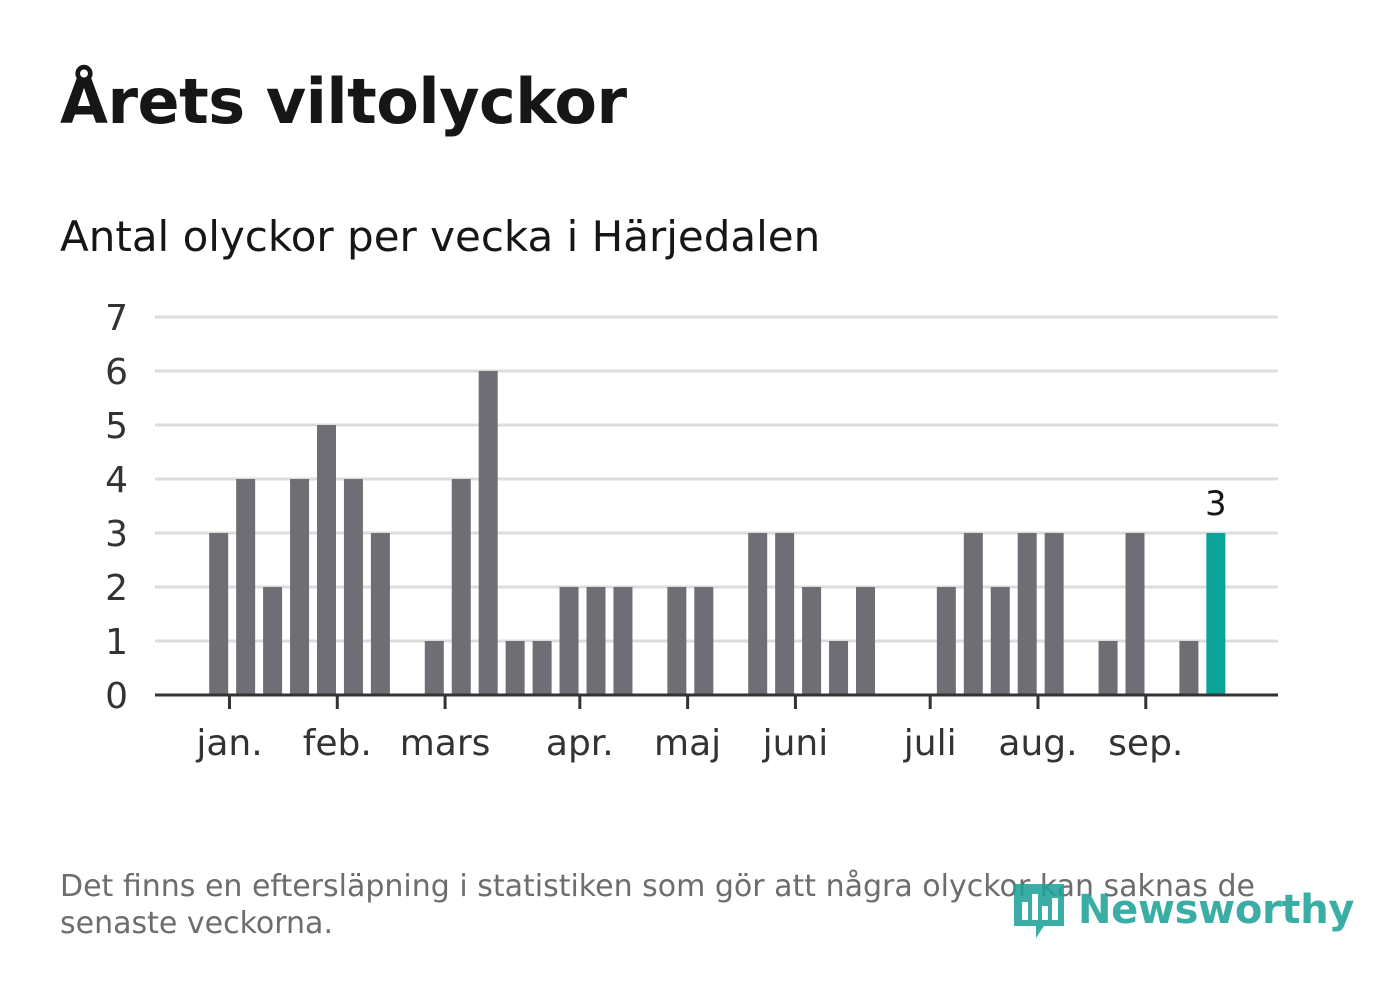  Describe the element at coordinates (116, 588) in the screenshot. I see `y-tick-label-2: 2` at that location.